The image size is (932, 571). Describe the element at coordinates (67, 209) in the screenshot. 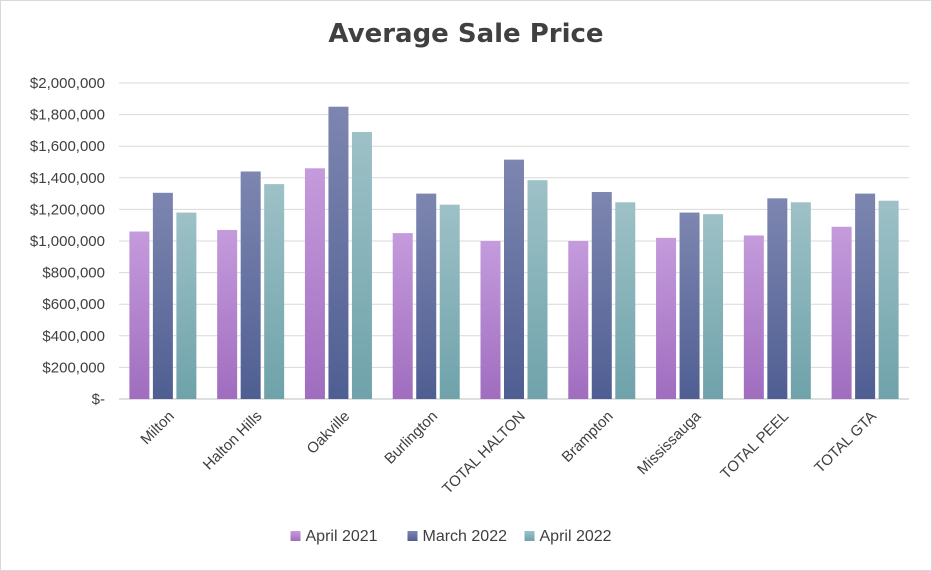

I see `y-tick-label: $1,200,000` at that location.